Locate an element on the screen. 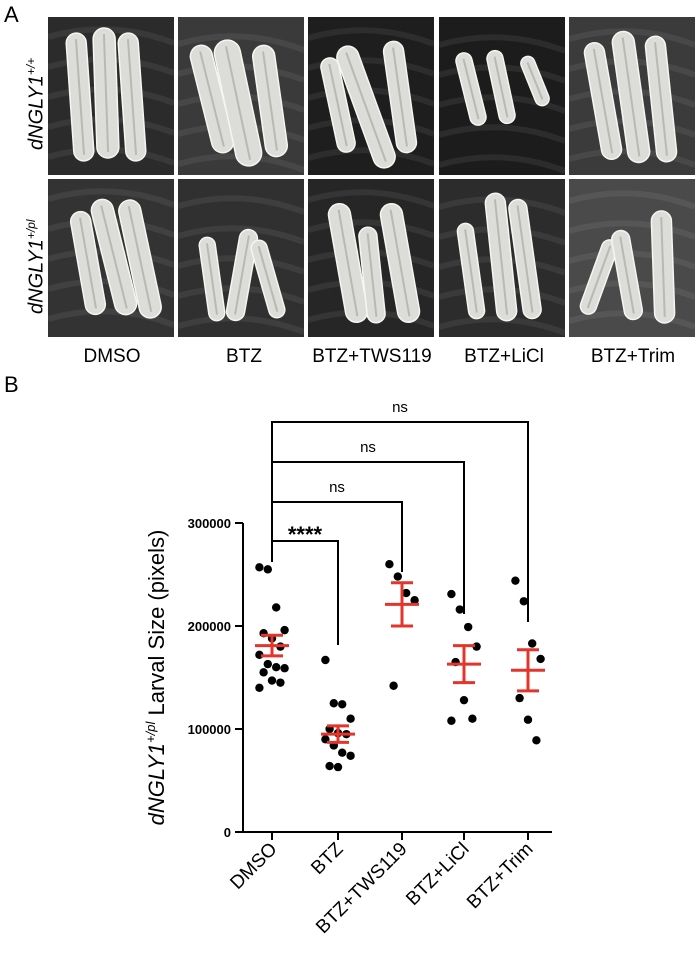 Image resolution: width=699 pixels, height=960 pixels. x-tick-label: DMSO is located at coordinates (253, 866).